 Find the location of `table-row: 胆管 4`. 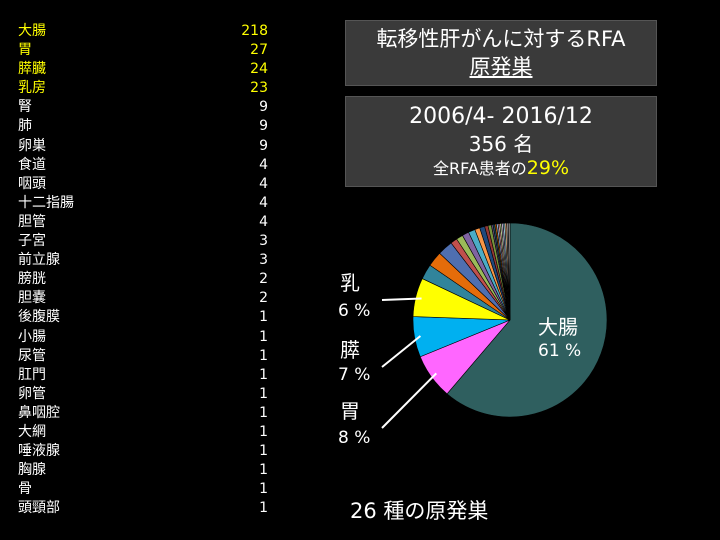

table-row: 胆管 4 is located at coordinates (143, 222).